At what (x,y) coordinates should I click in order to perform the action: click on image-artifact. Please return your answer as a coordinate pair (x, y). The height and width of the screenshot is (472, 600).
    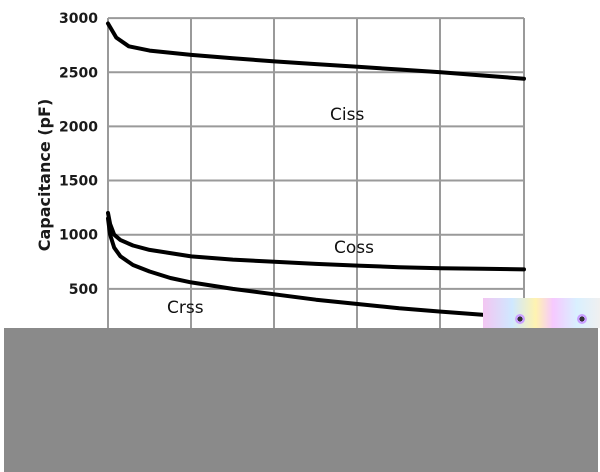
    Looking at the image, I should click on (541, 313).